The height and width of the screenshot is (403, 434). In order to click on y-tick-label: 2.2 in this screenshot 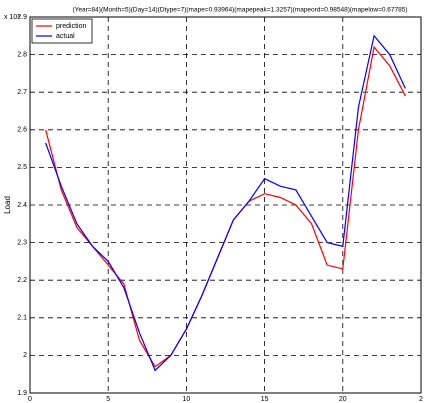, I will do `click(22, 280)`.